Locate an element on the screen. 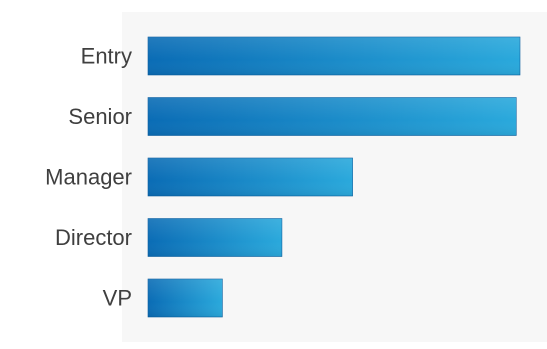  category-label-manager: Manager is located at coordinates (88, 177).